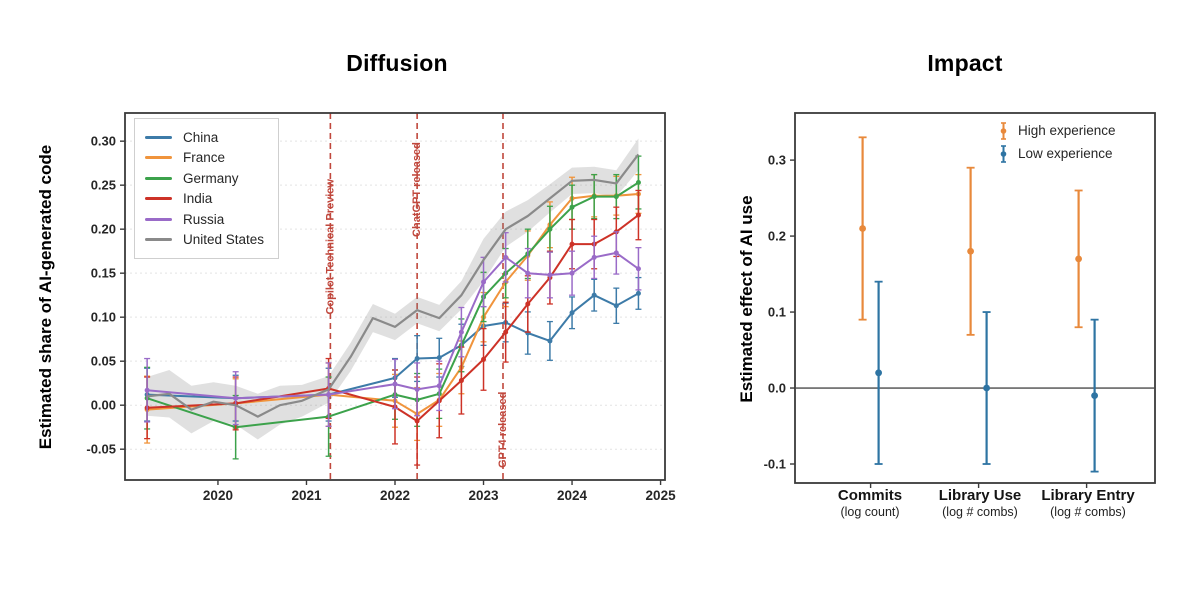  Describe the element at coordinates (395, 495) in the screenshot. I see `x-tick-label: 2022` at that location.